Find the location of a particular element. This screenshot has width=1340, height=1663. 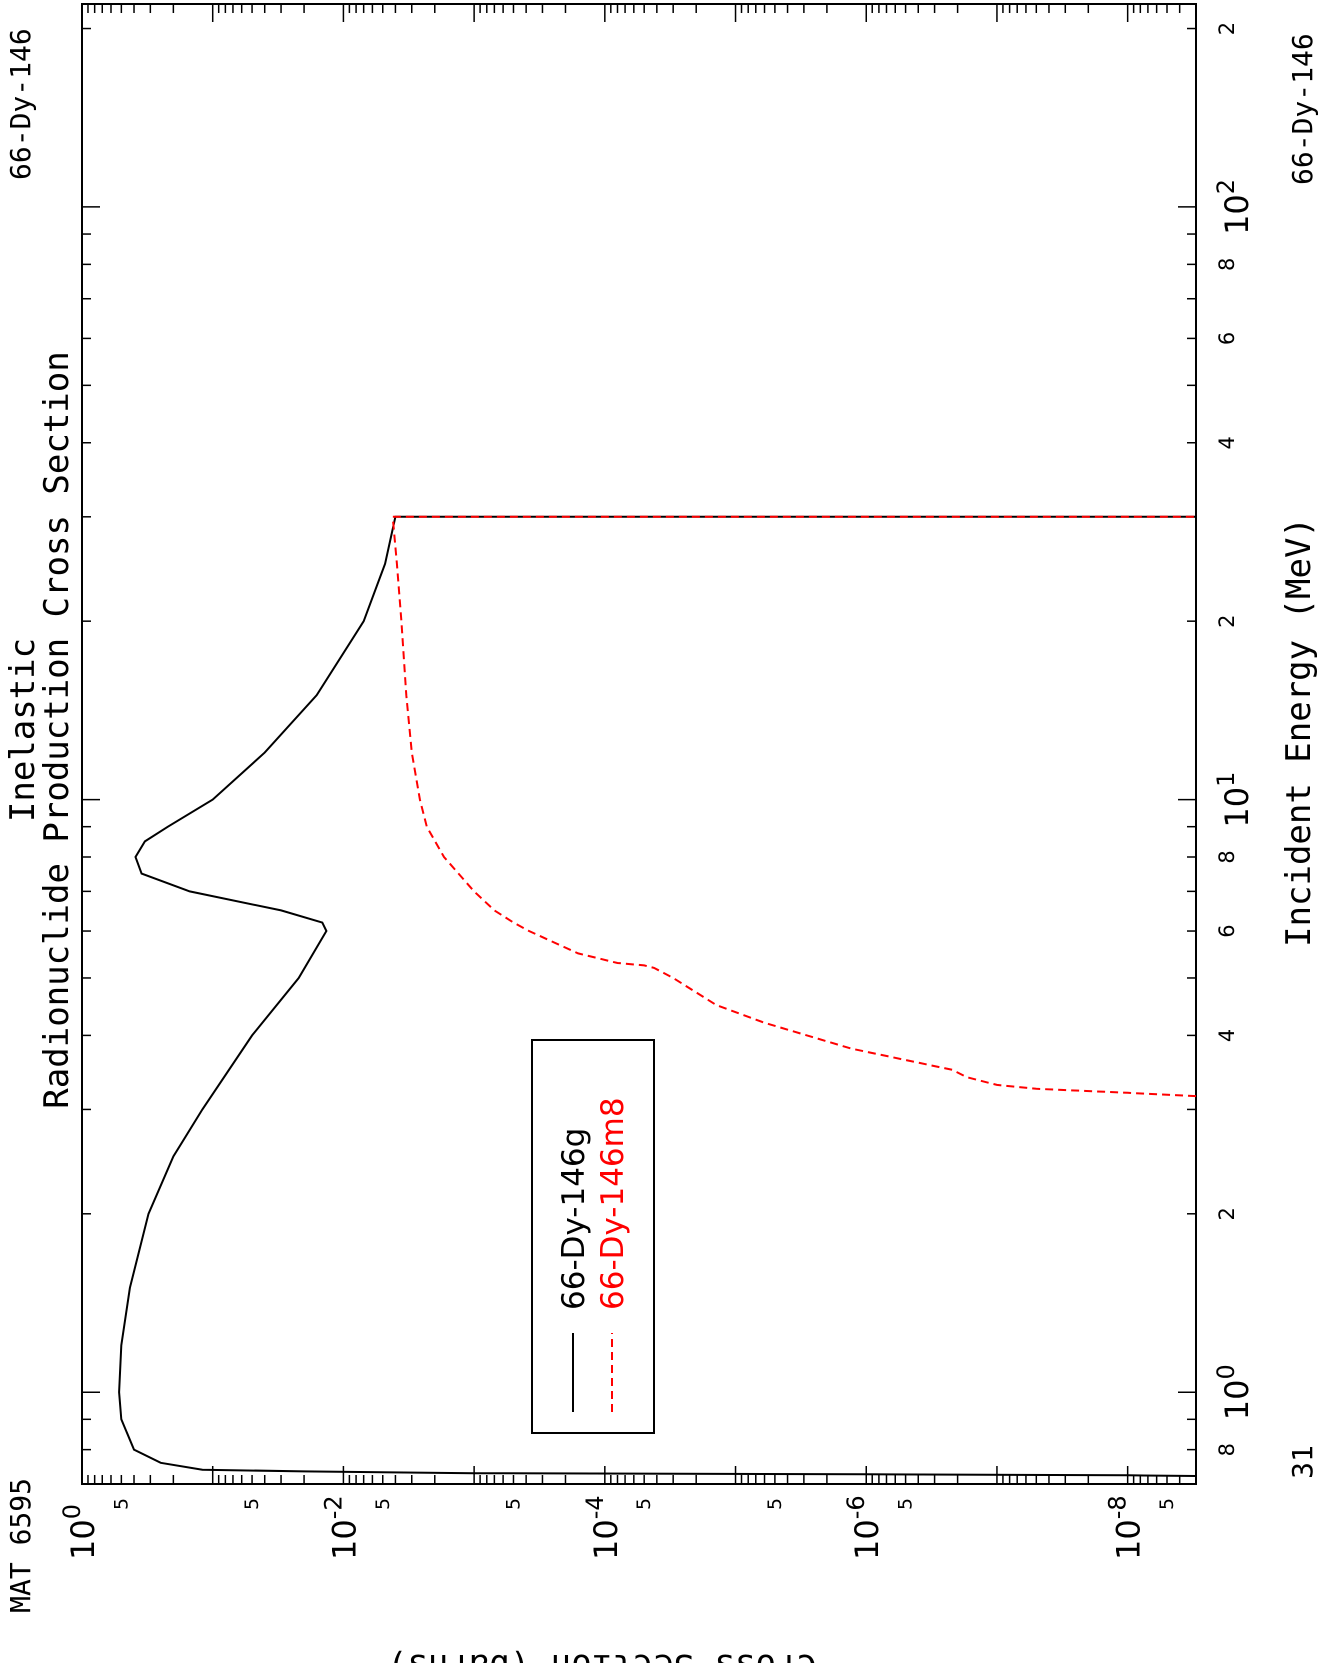

mt-label: 31 is located at coordinates (1302, 1462).